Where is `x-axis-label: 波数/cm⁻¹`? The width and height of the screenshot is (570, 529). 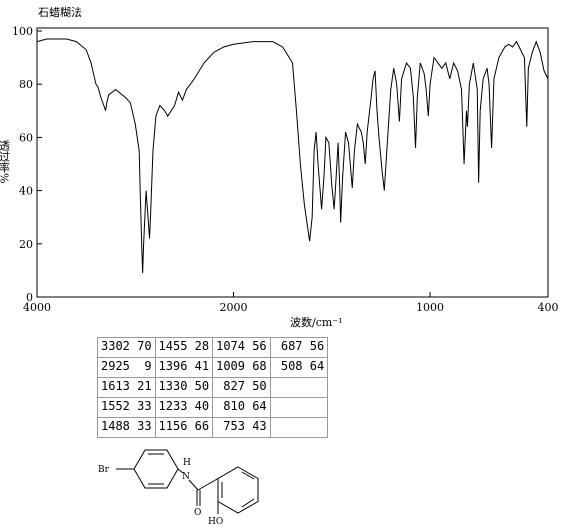 x-axis-label: 波数/cm⁻¹ is located at coordinates (316, 322).